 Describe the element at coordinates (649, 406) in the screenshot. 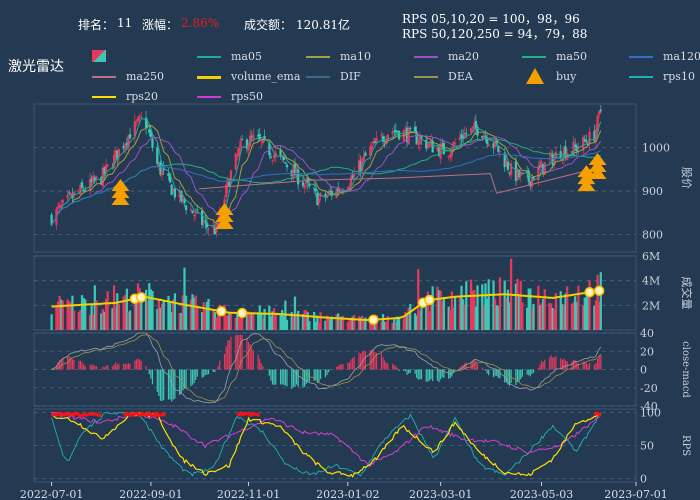

I see `macd-tick-label: -40` at that location.